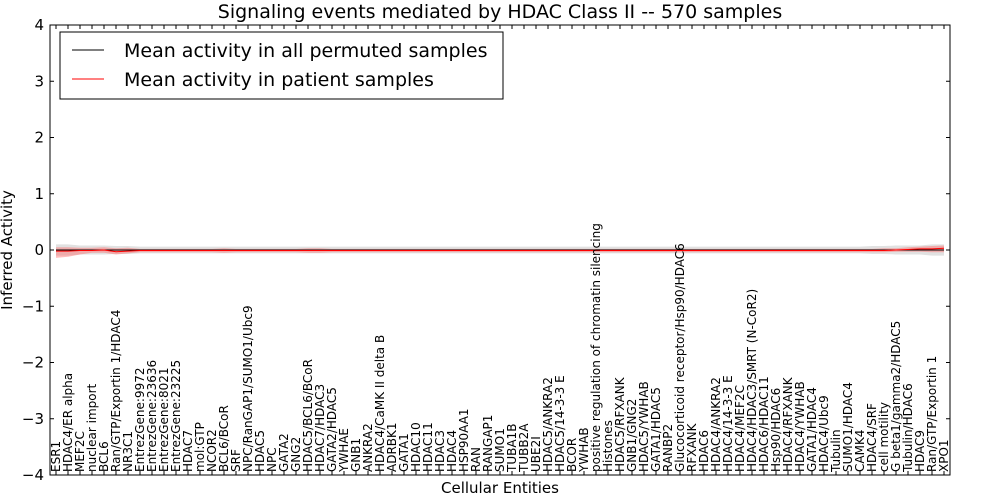  What do you see at coordinates (572, 455) in the screenshot?
I see `x-tick-label: BCOR` at bounding box center [572, 455].